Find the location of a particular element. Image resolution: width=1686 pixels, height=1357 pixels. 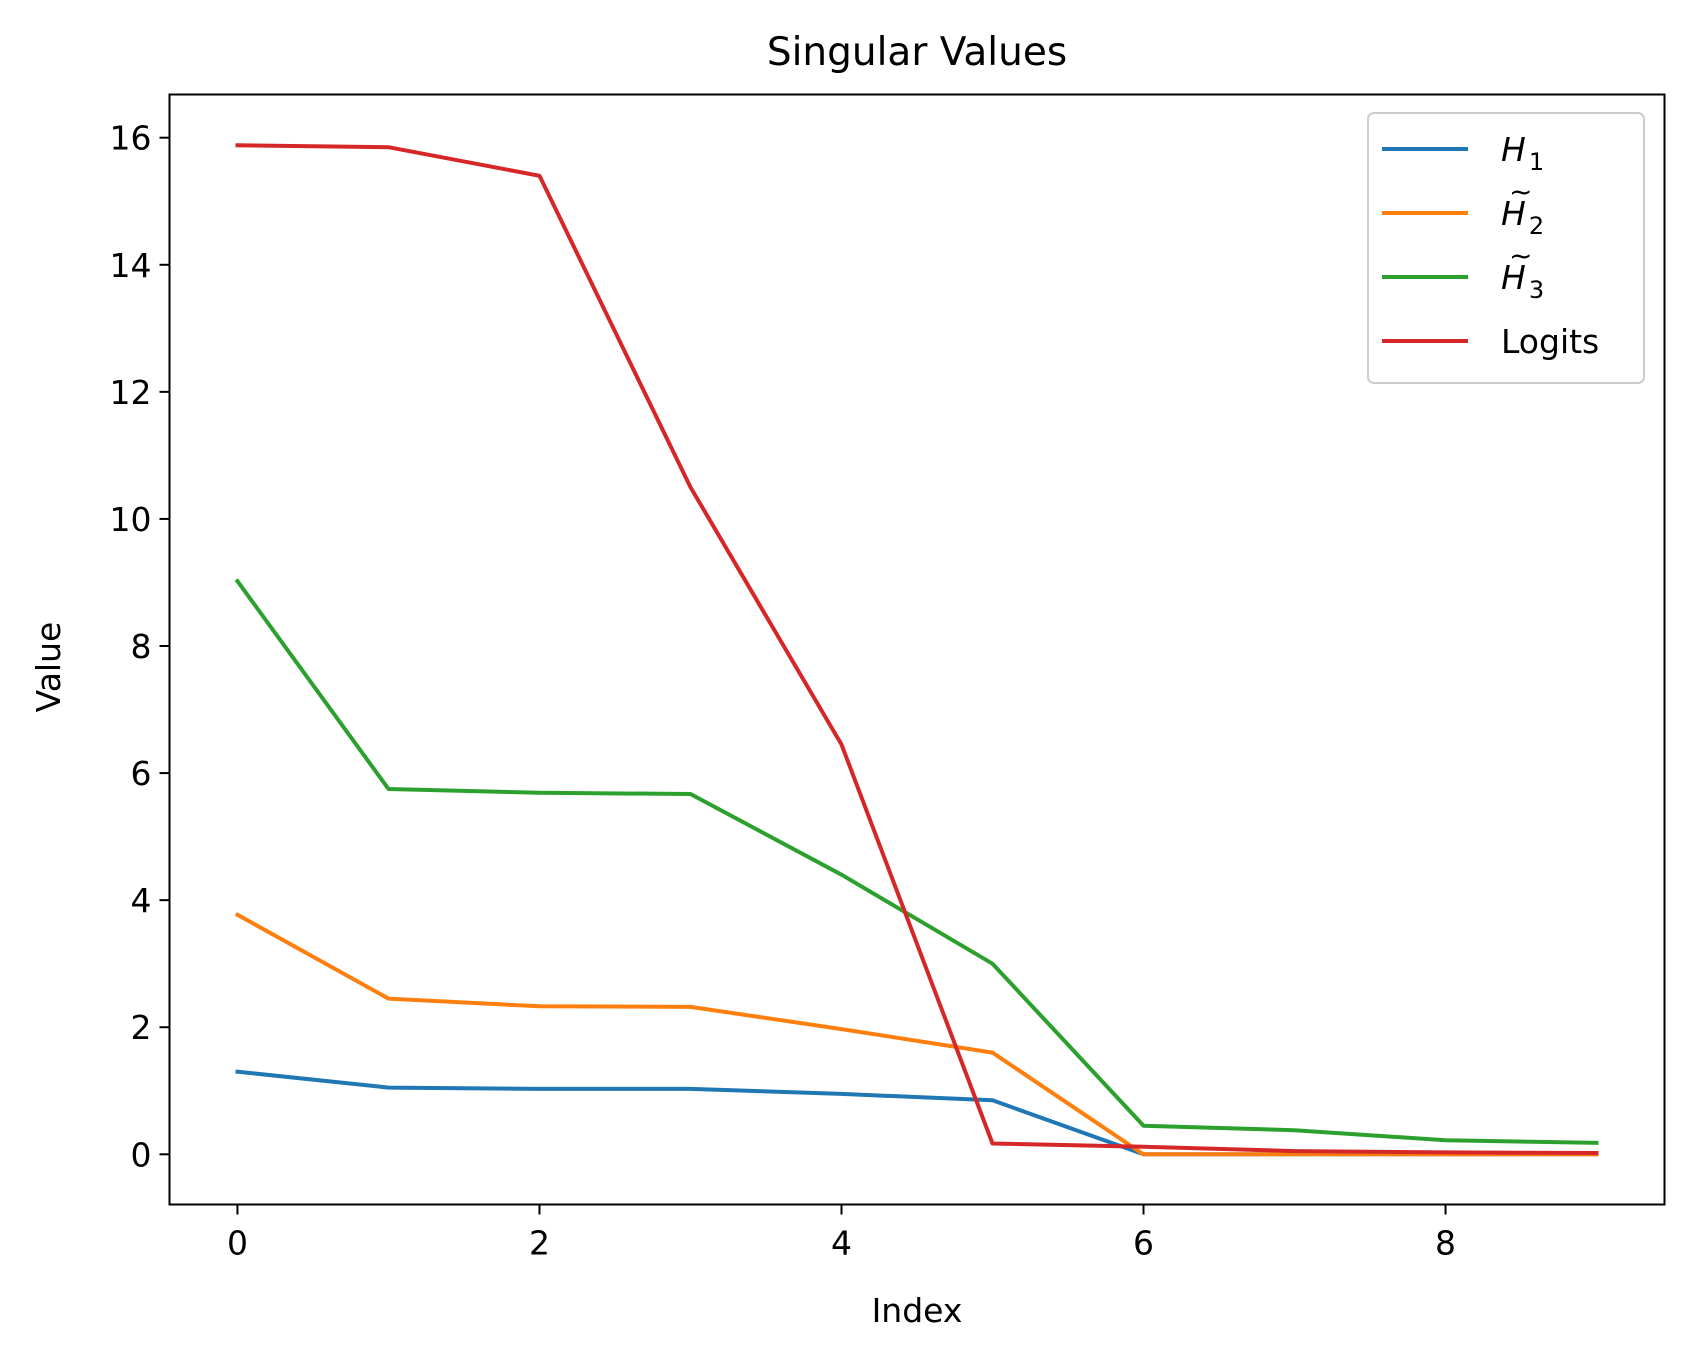

x-tick-label: 0 is located at coordinates (237, 1243).